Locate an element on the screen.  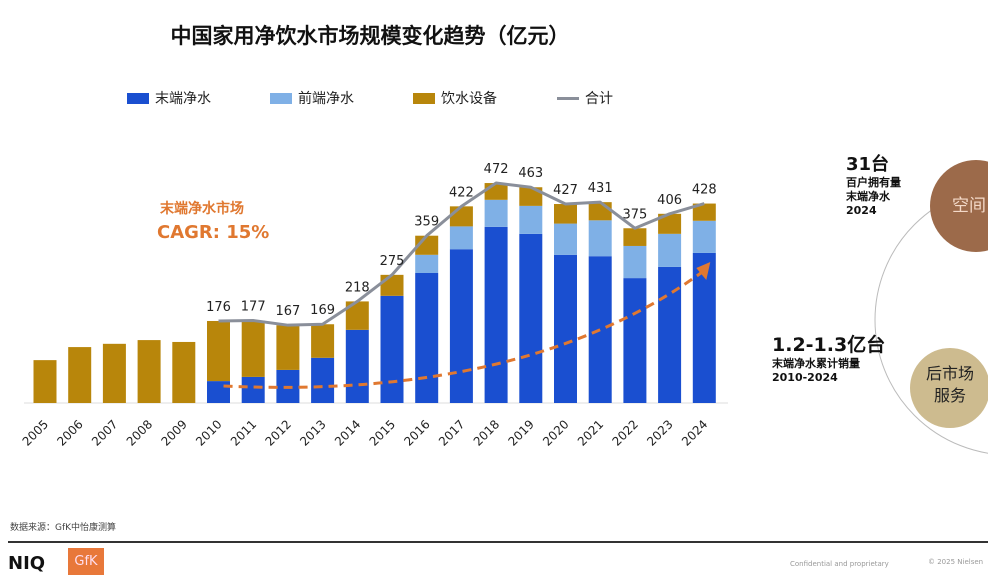
stat-cumulative: 1.2-1.3亿台 末端净水累计销量 2010-2024 is located at coordinates (828, 357).